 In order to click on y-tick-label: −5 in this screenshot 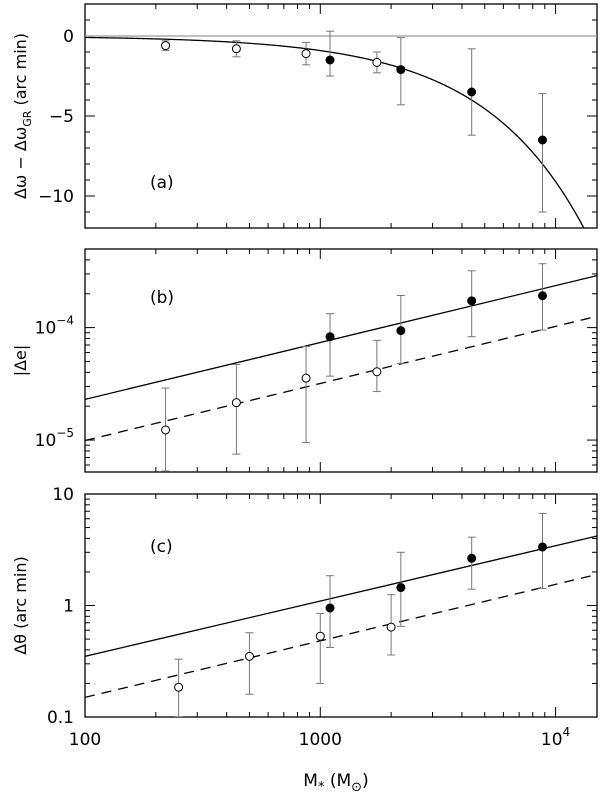, I will do `click(61, 117)`.